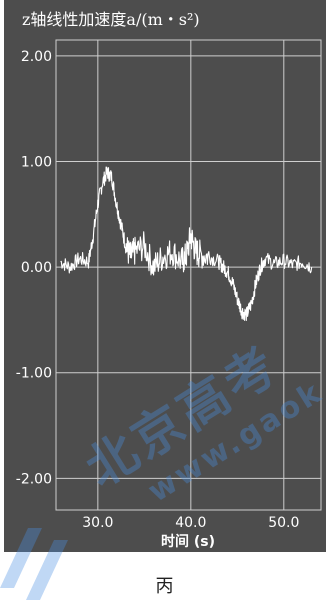  What do you see at coordinates (36, 162) in the screenshot?
I see `y-tick-label: 1.00` at bounding box center [36, 162].